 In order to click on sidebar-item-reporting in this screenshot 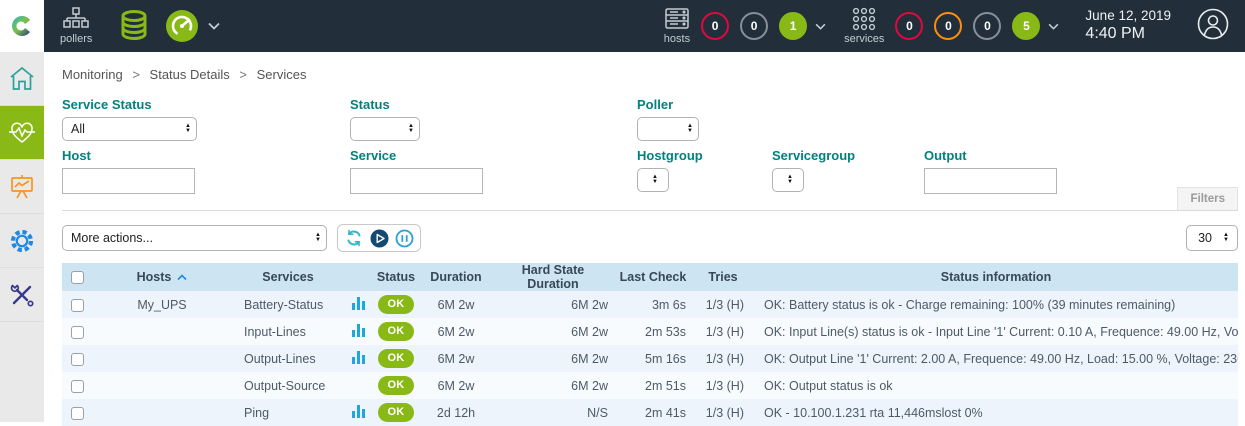, I will do `click(22, 187)`.